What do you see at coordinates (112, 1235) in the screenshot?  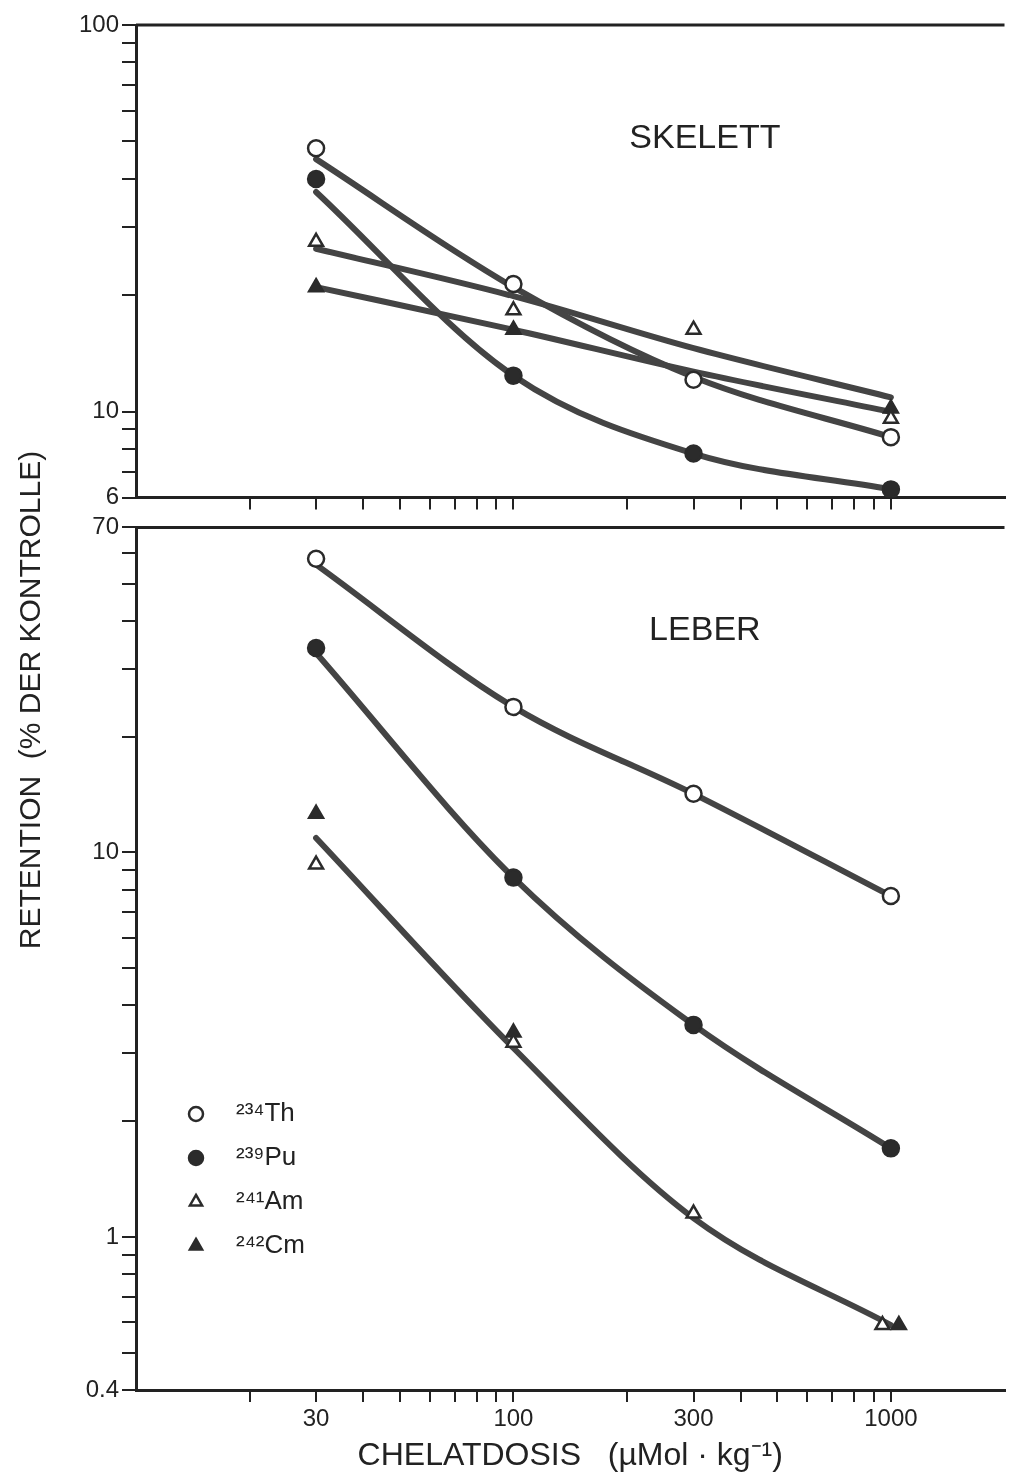 I see `y-tick-label: 1` at bounding box center [112, 1235].